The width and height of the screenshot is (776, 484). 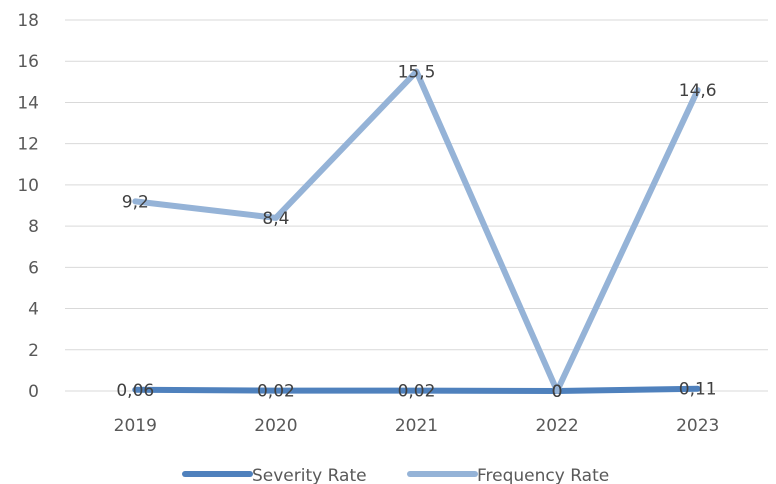 What do you see at coordinates (135, 426) in the screenshot?
I see `x-tick-label: 2019` at bounding box center [135, 426].